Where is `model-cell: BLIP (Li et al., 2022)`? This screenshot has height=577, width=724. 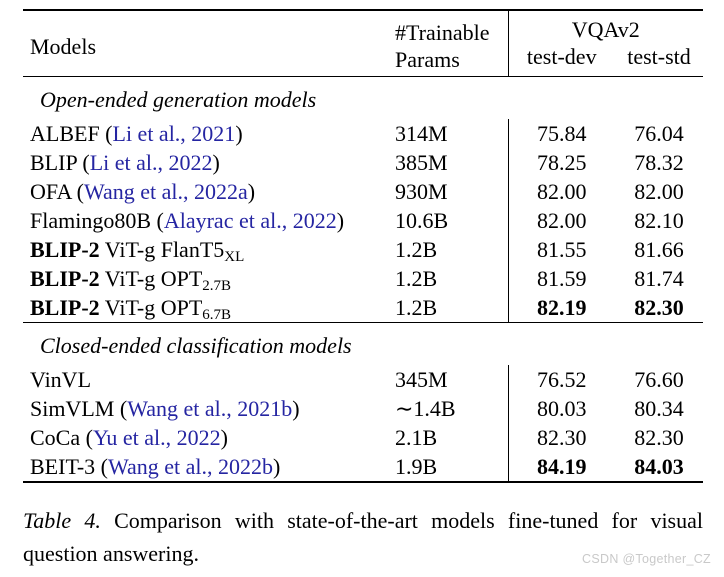
model-cell: BLIP (Li et al., 2022) is located at coordinates (205, 162).